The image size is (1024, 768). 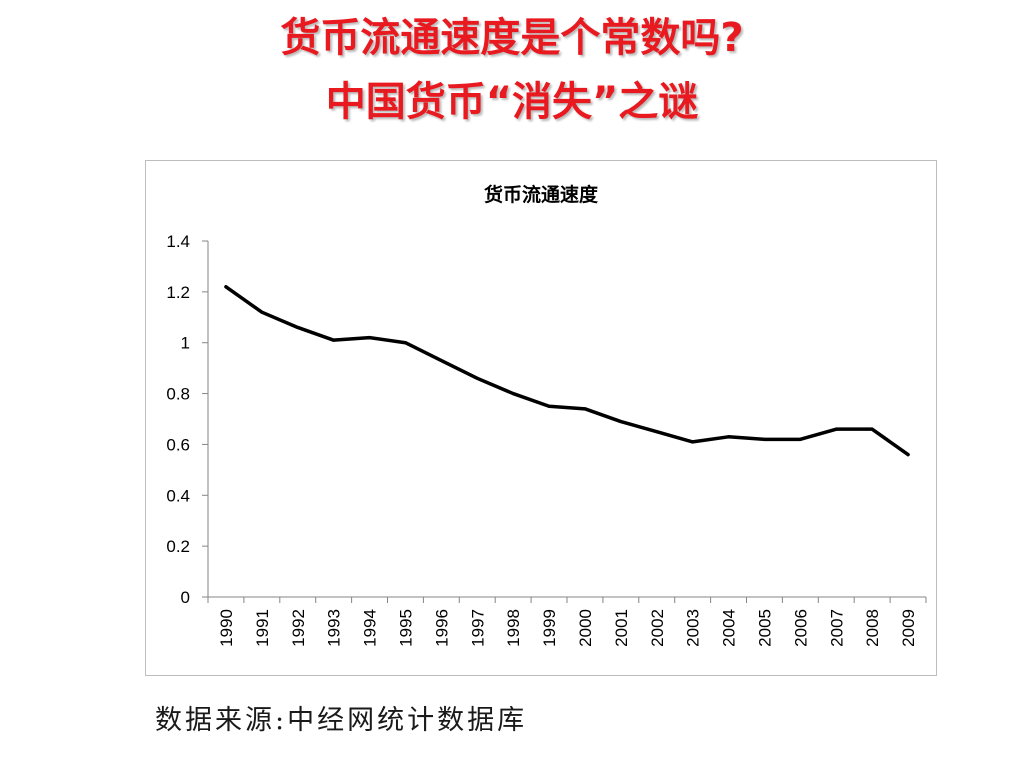 I want to click on x-tick-label: 1994, so click(x=370, y=628).